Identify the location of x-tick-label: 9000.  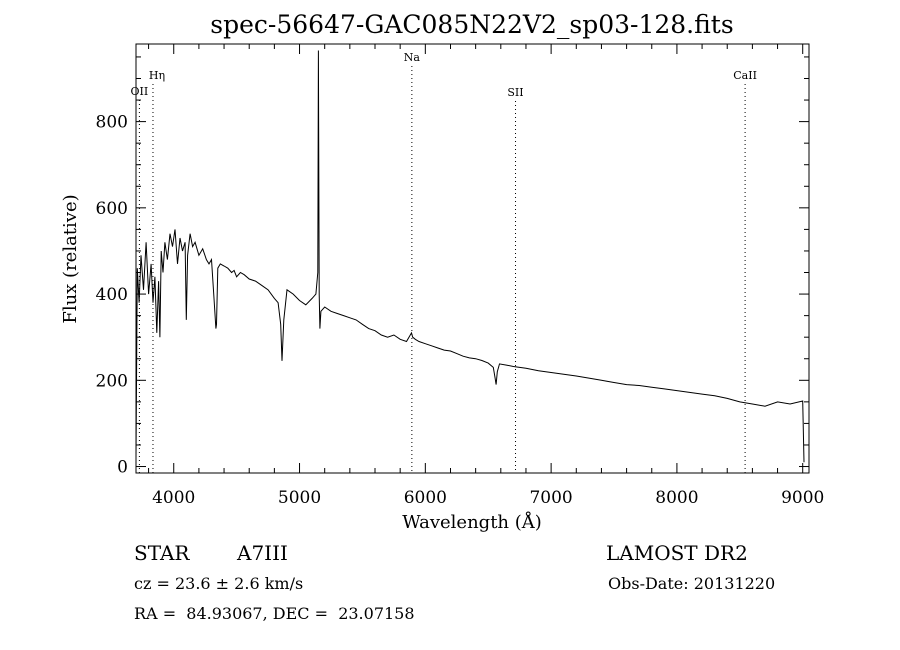
(802, 498).